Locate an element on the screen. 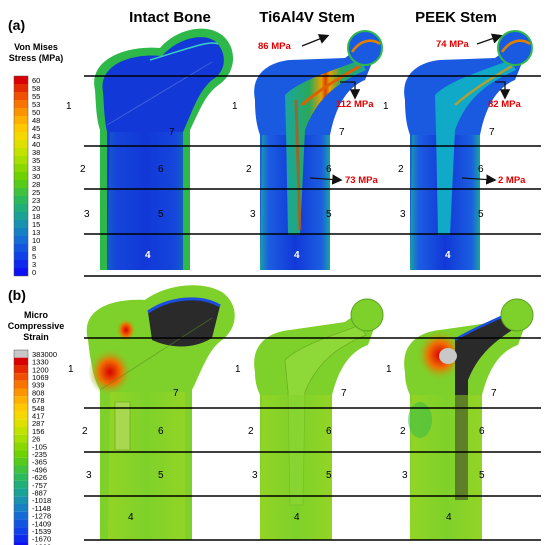 The width and height of the screenshot is (550, 545). legend-b-tick-label: -1018 is located at coordinates (41, 500).